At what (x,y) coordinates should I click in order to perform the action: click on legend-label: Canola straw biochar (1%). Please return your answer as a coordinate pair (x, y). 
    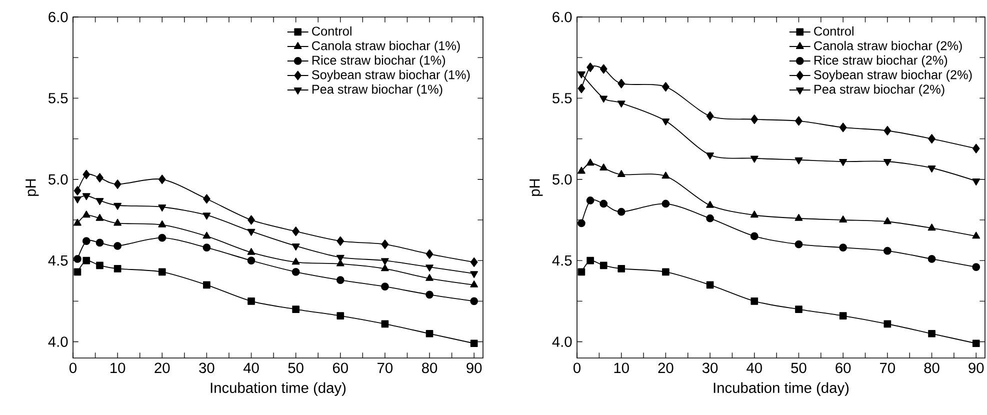
    Looking at the image, I should click on (386, 46).